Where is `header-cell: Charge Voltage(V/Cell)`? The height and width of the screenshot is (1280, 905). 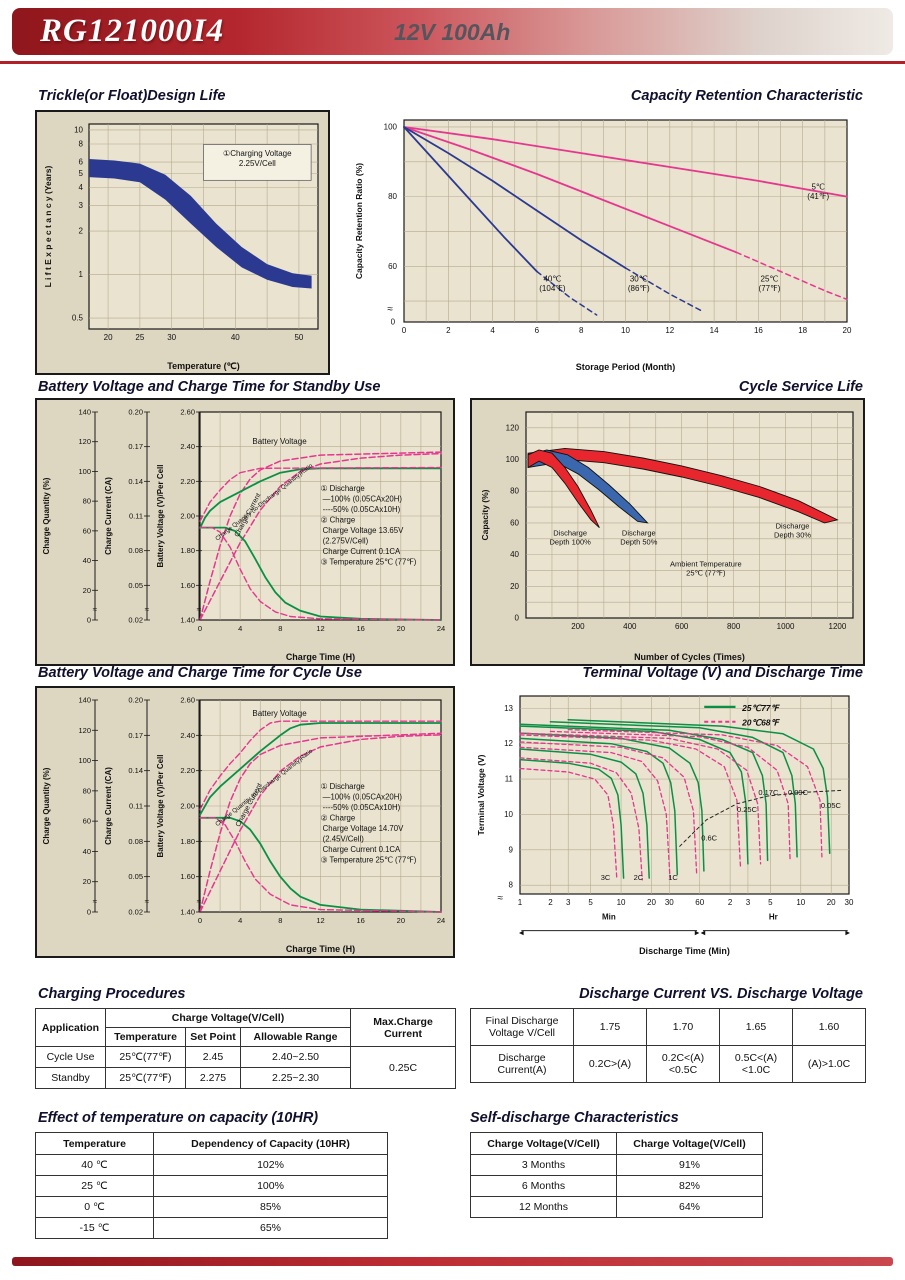 header-cell: Charge Voltage(V/Cell) is located at coordinates (543, 1143).